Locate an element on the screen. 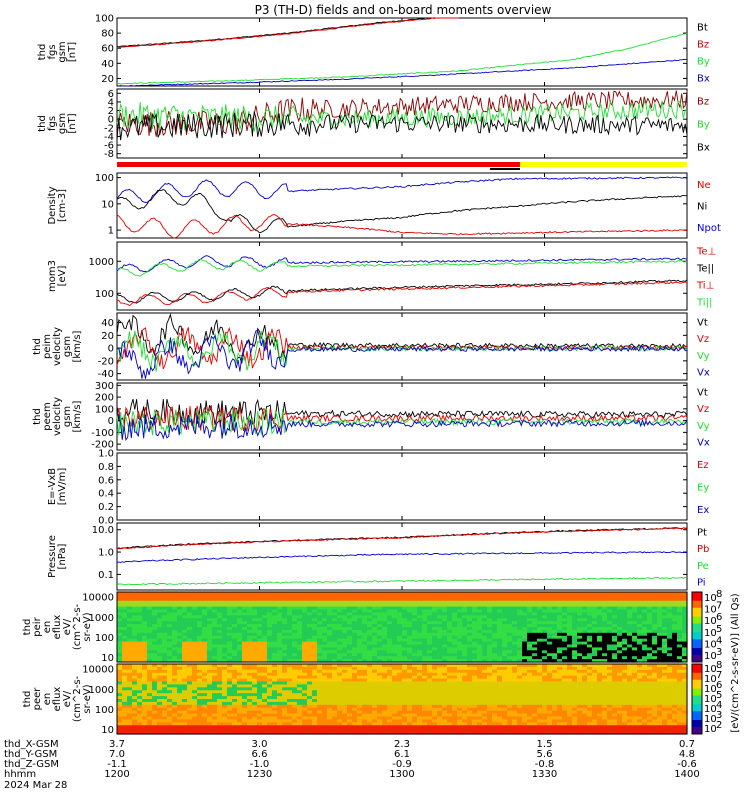 The height and width of the screenshot is (800, 750). y-tick-label: -6 is located at coordinates (109, 146).